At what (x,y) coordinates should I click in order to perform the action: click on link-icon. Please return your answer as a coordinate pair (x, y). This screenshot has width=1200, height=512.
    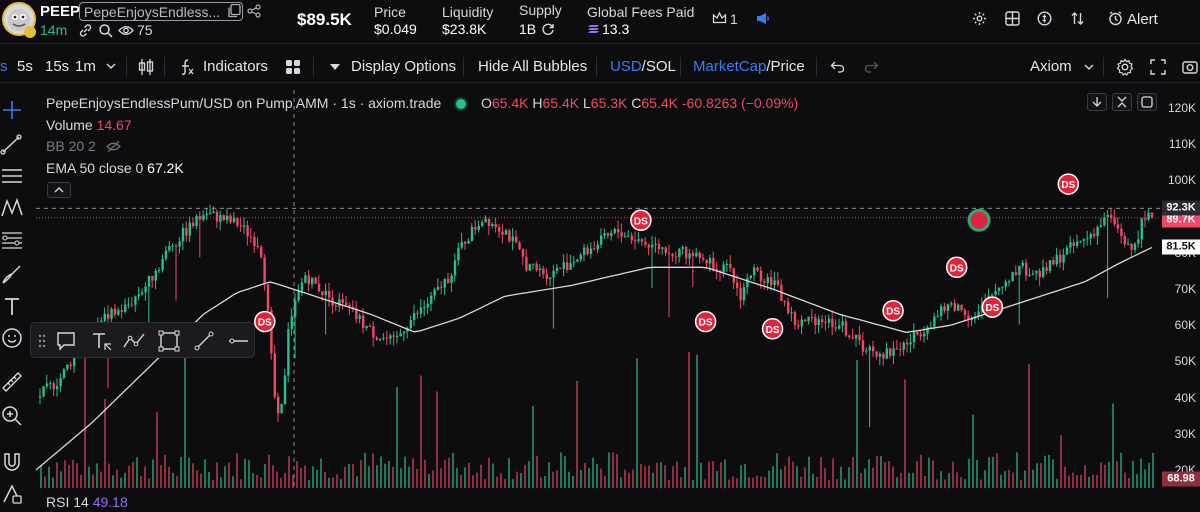
    Looking at the image, I should click on (85, 30).